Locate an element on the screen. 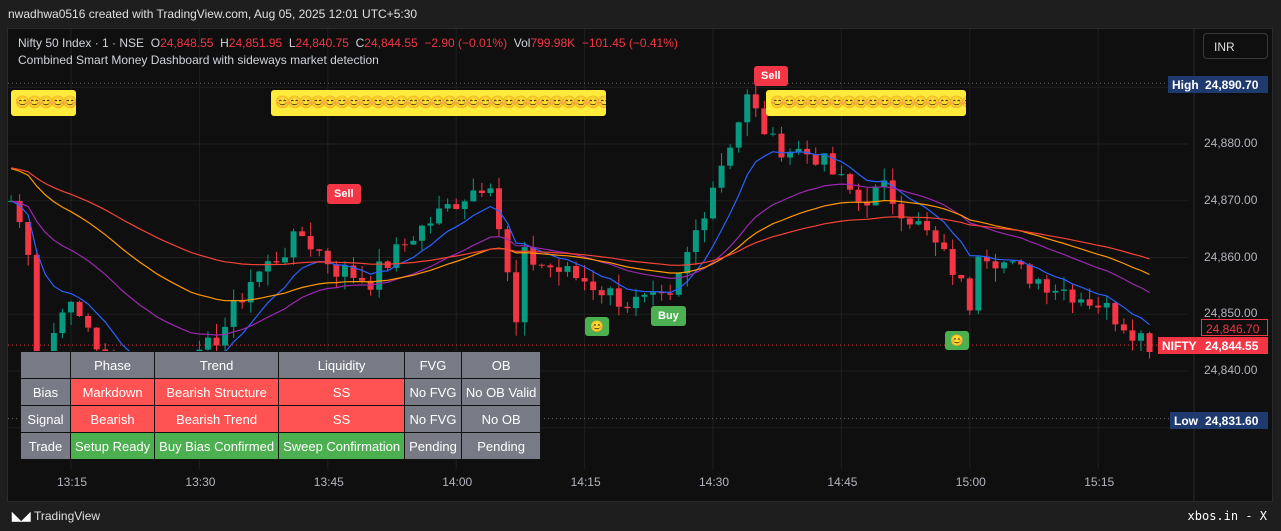  dashboard-header: Phase is located at coordinates (112, 365).